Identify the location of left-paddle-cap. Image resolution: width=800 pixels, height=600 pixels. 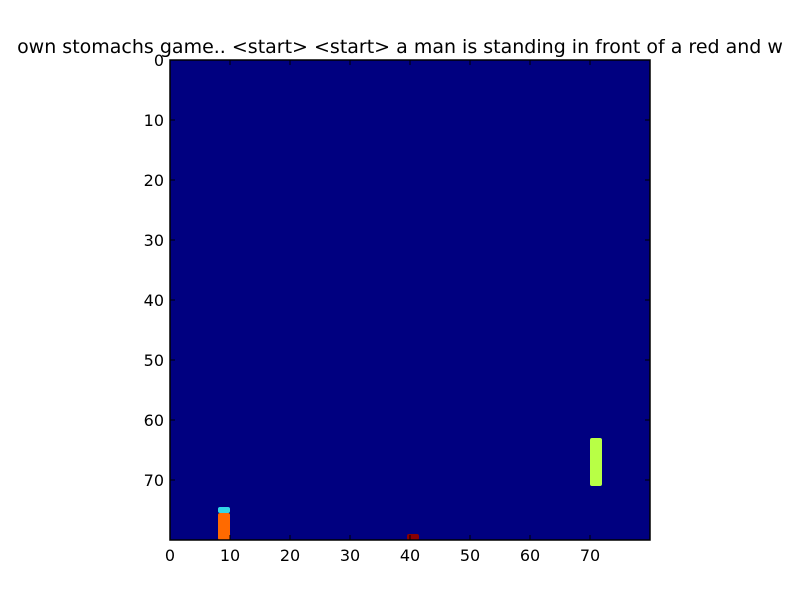
(224, 510).